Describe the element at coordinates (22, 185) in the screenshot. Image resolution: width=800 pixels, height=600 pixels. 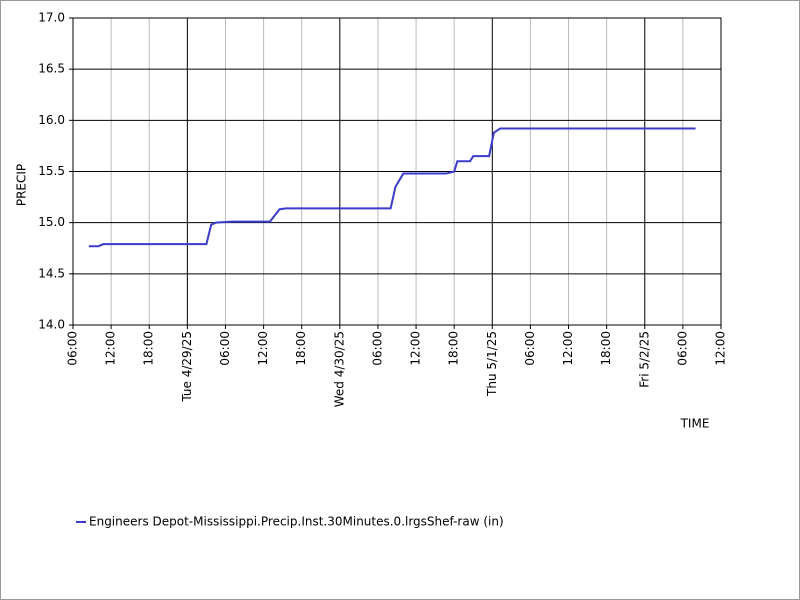
I see `y-axis-label: PRECIP` at that location.